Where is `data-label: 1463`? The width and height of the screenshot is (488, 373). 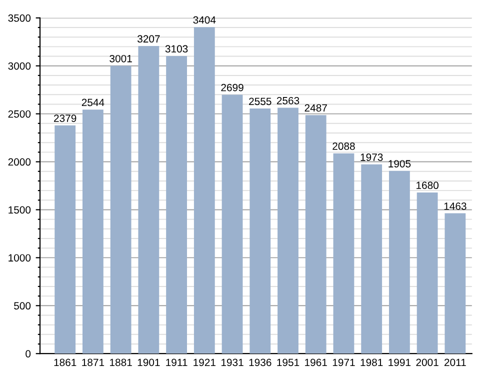
data-label: 1463 is located at coordinates (455, 206).